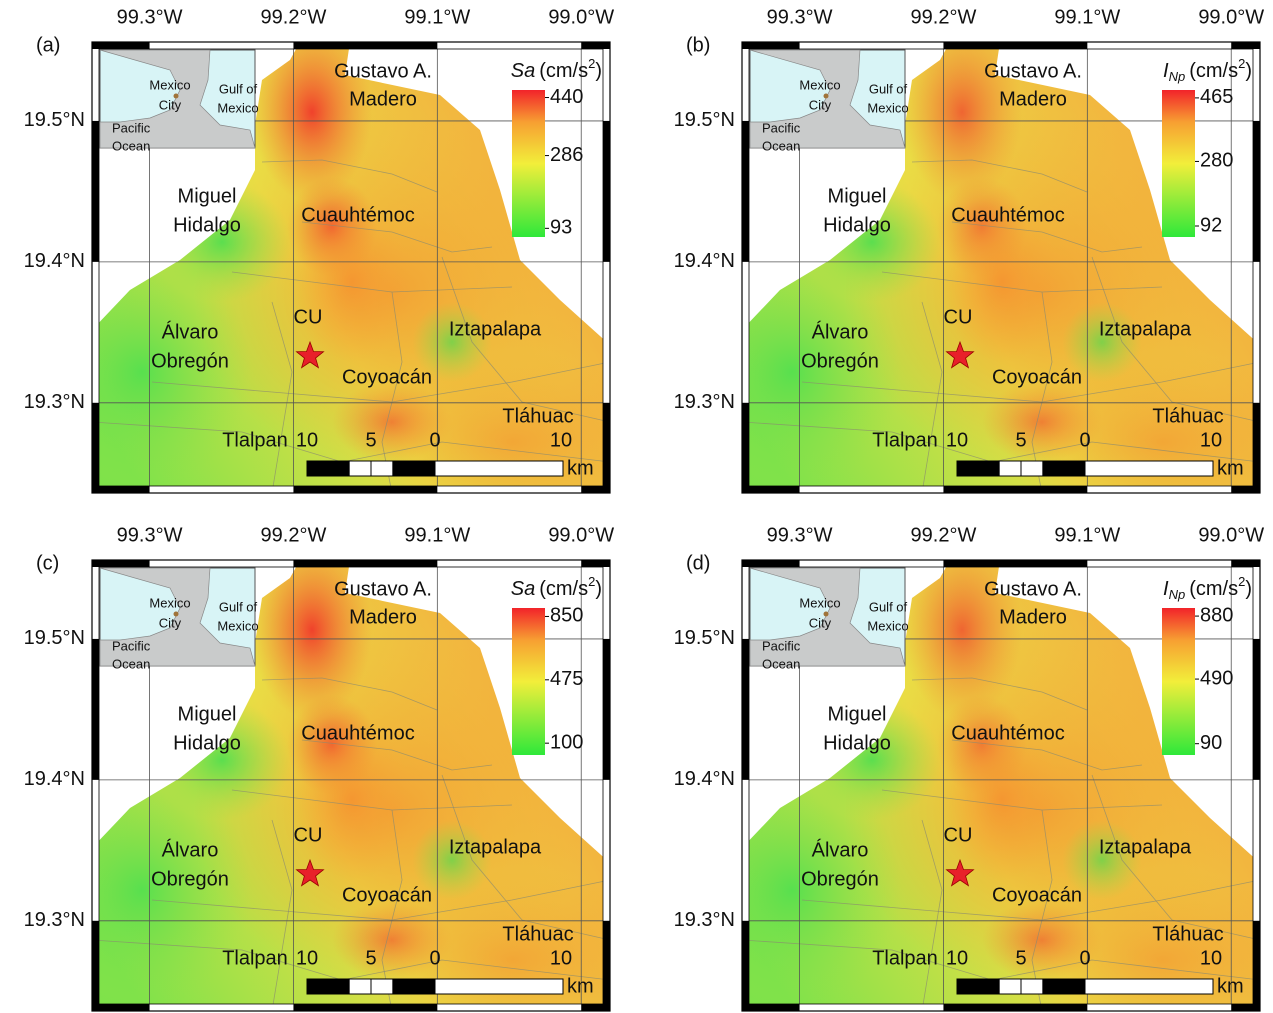  Describe the element at coordinates (131, 127) in the screenshot. I see `inset-label: Pacific` at that location.